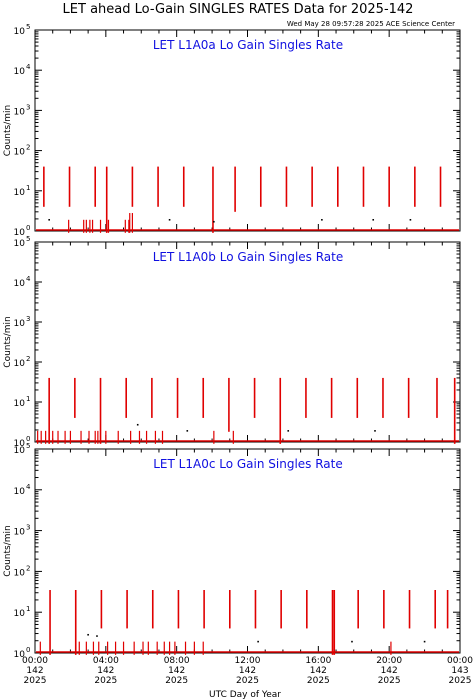 The height and width of the screenshot is (700, 475). Describe the element at coordinates (248, 464) in the screenshot. I see `panel-title: LET L1A0c Lo Gain Singles Rate` at that location.